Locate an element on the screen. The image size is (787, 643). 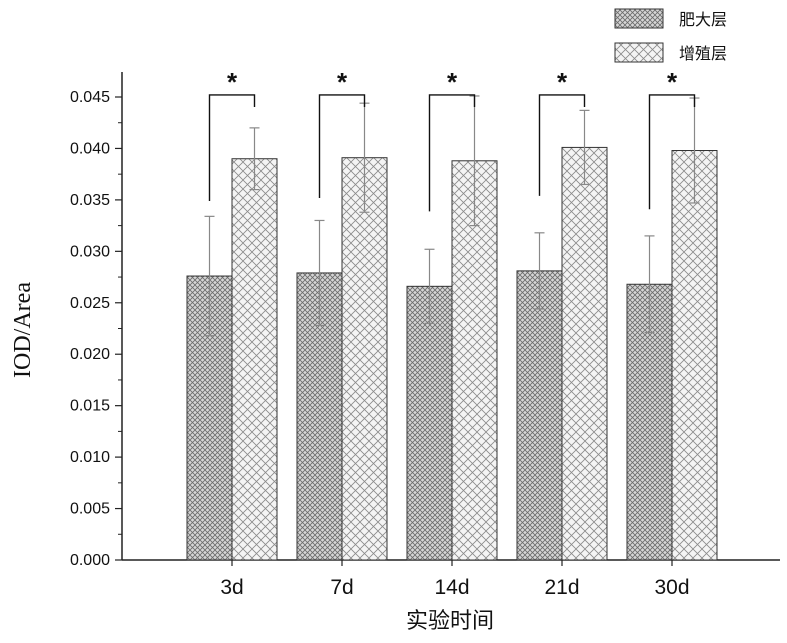
x-tick-label: 14d is located at coordinates (451, 587).